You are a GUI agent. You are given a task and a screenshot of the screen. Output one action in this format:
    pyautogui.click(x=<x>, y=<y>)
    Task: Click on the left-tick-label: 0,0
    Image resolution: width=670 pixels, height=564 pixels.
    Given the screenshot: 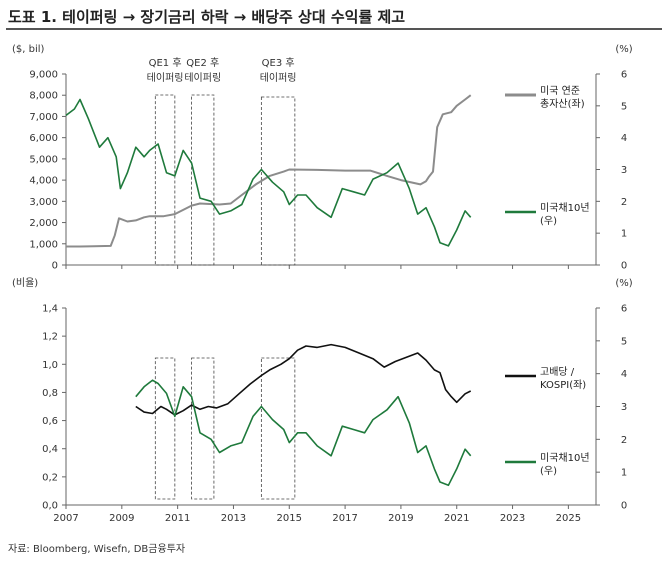 What is the action you would take?
    pyautogui.click(x=50, y=506)
    